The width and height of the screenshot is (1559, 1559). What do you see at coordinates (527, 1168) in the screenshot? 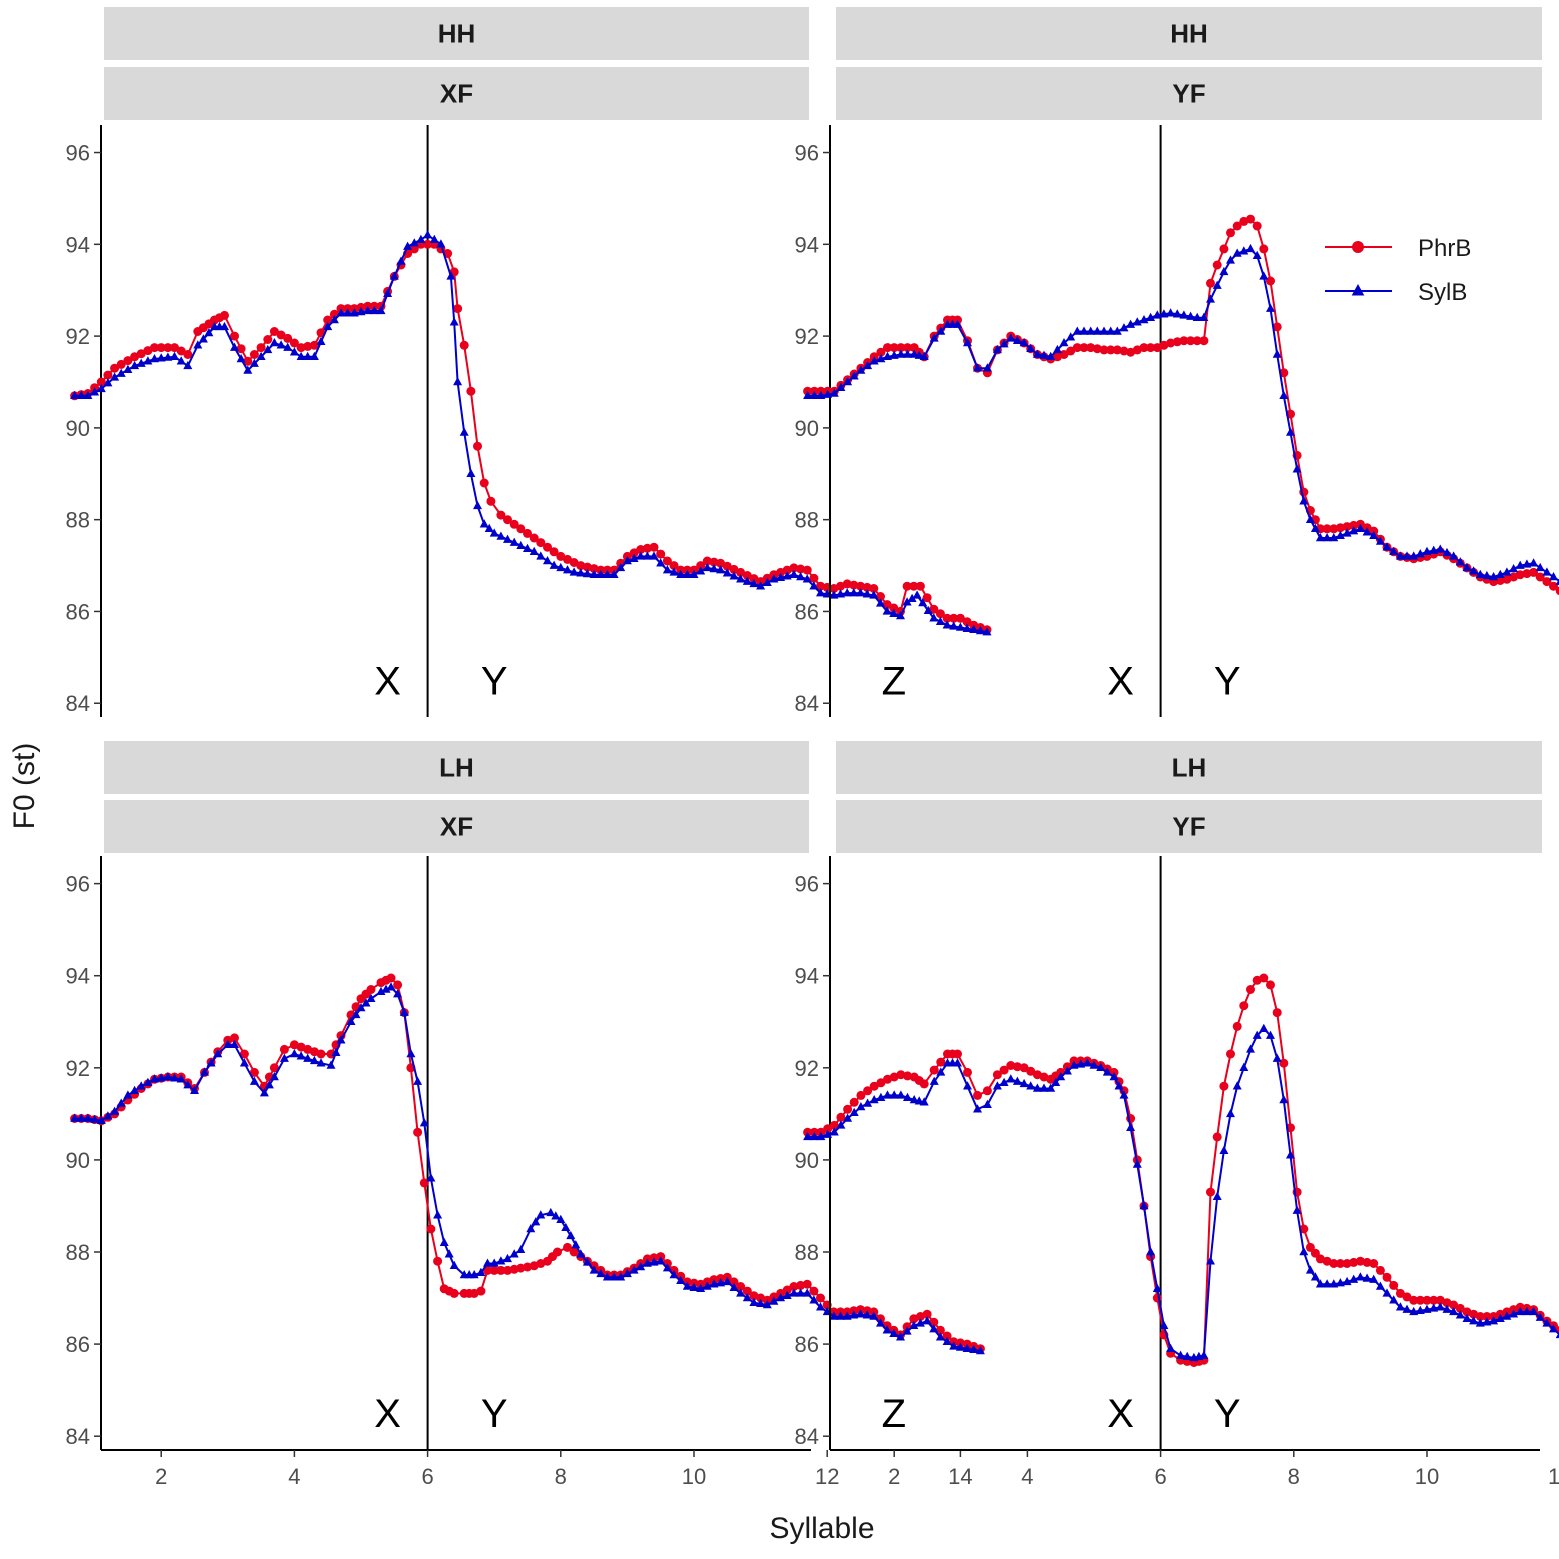
I see `sylb-line` at bounding box center [527, 1168].